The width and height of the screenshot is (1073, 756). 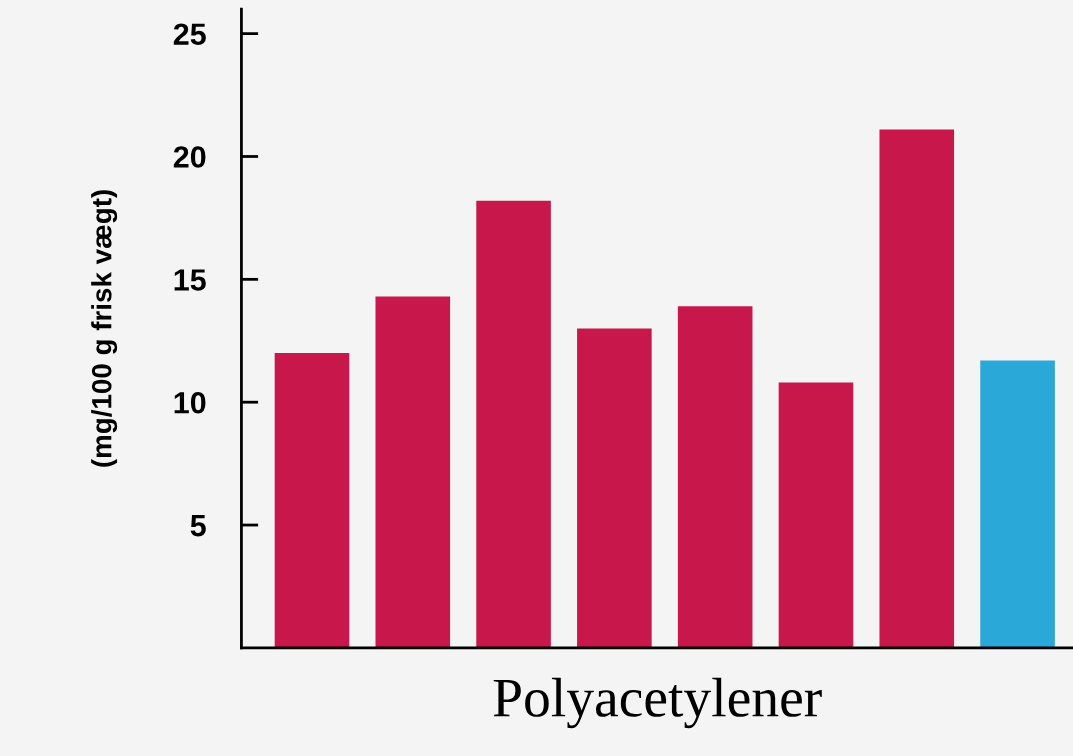 What do you see at coordinates (657, 703) in the screenshot?
I see `x-axis-title: Polyacetylener` at bounding box center [657, 703].